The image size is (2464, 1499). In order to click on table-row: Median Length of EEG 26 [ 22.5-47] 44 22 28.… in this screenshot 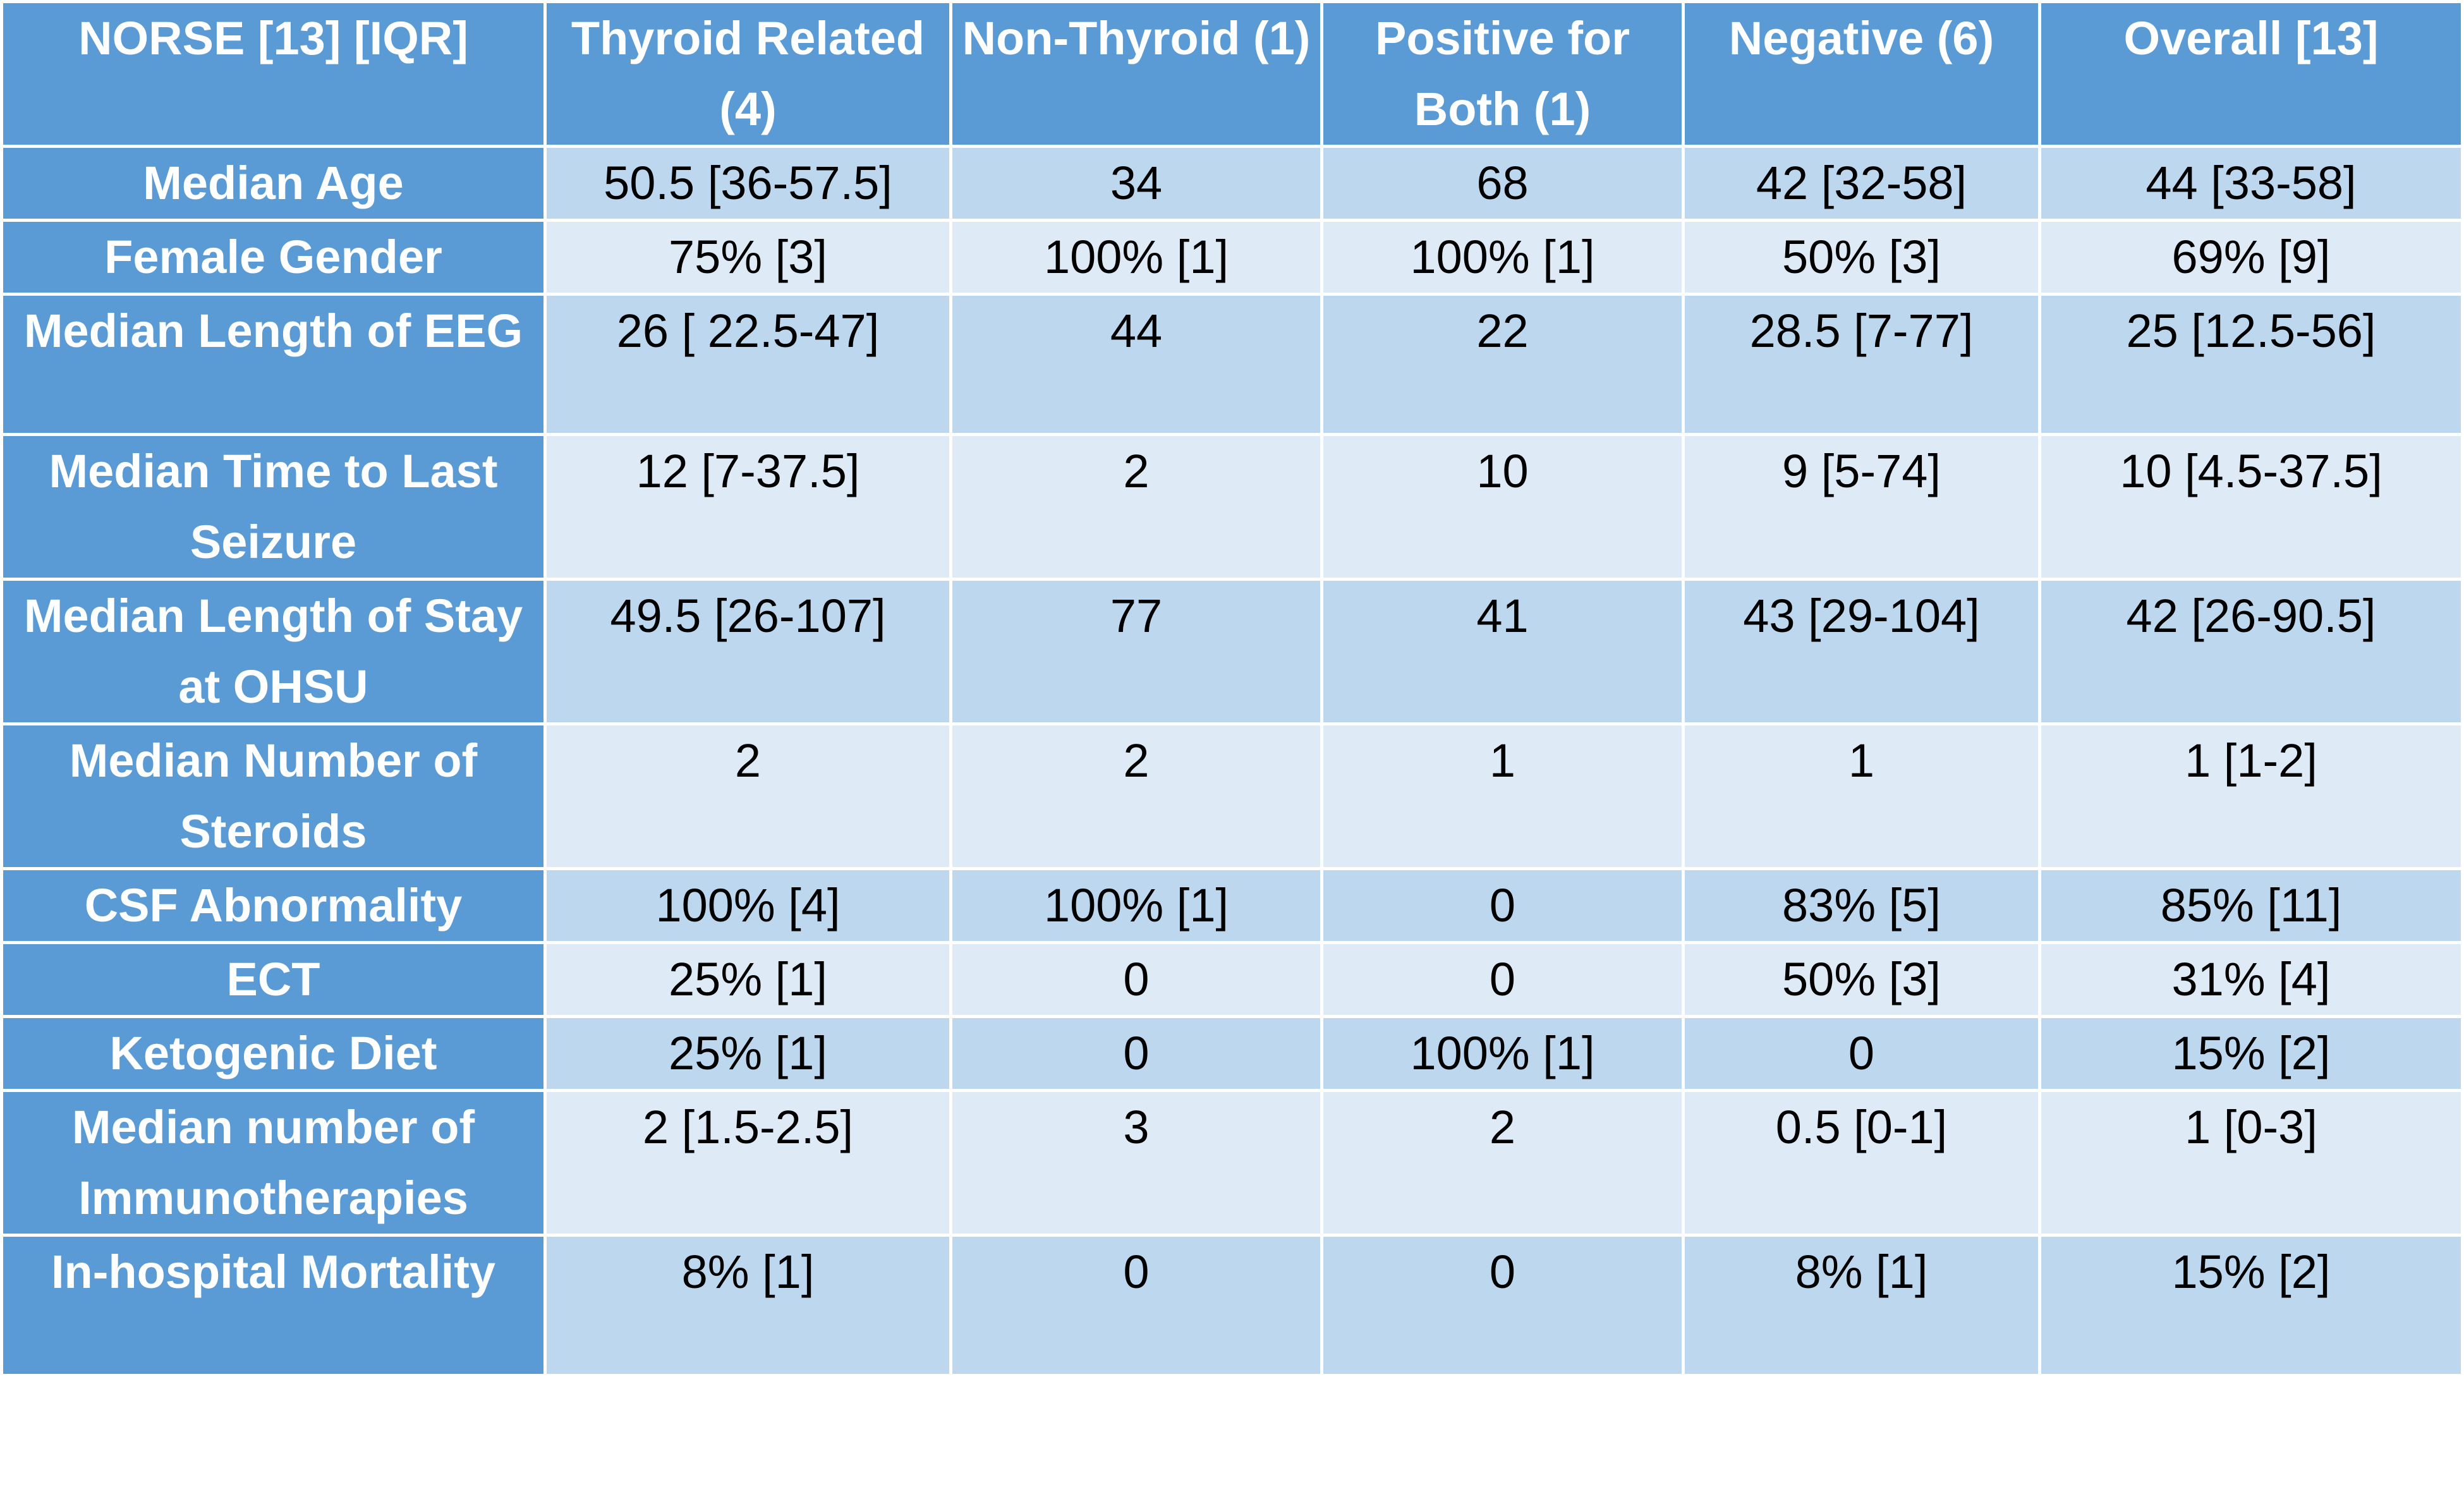, I will do `click(1232, 364)`.